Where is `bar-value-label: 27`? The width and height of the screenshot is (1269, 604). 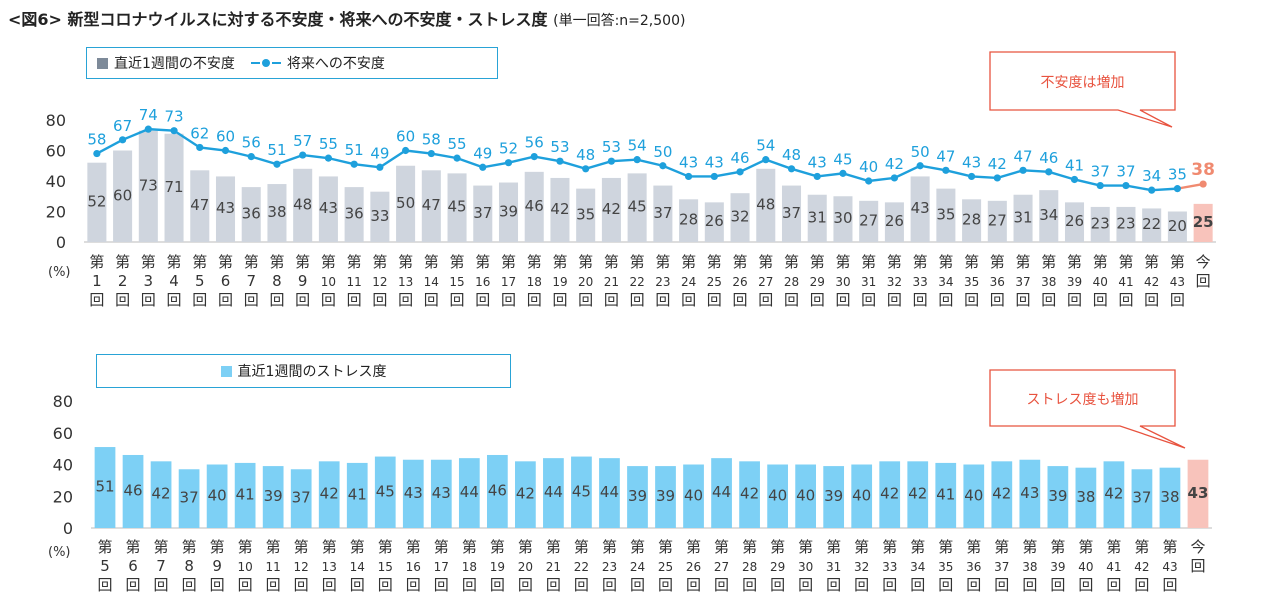
bar-value-label: 27 is located at coordinates (997, 220).